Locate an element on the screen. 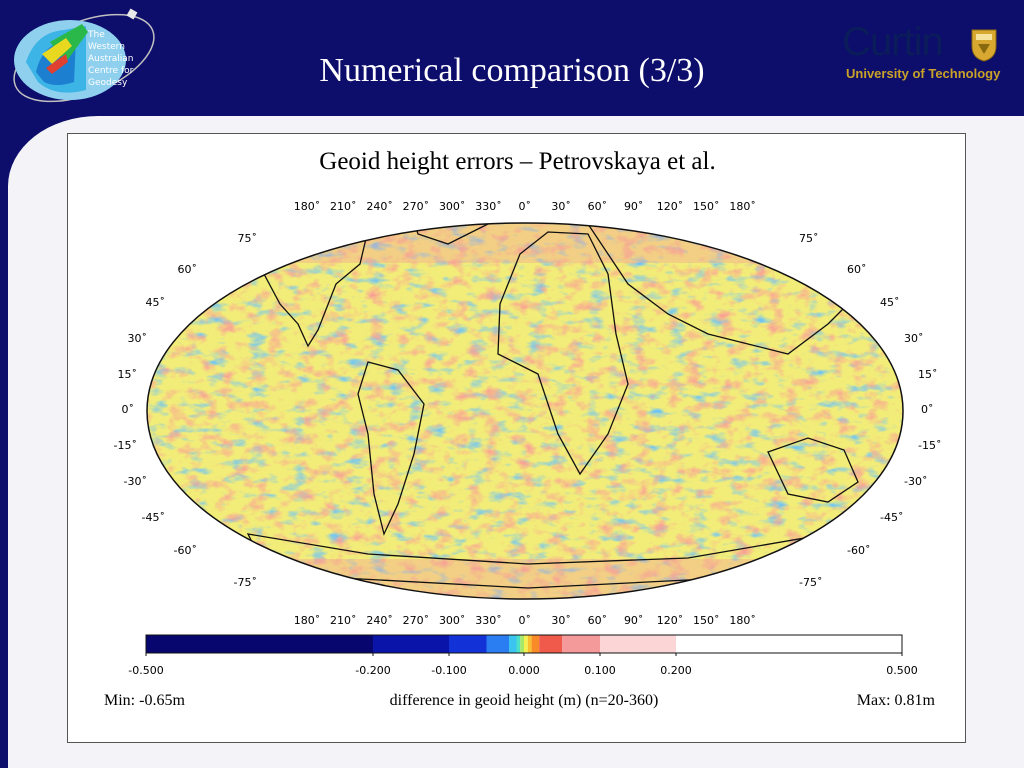 This screenshot has width=1024, height=768. wacg-line-1: The is located at coordinates (96, 35).